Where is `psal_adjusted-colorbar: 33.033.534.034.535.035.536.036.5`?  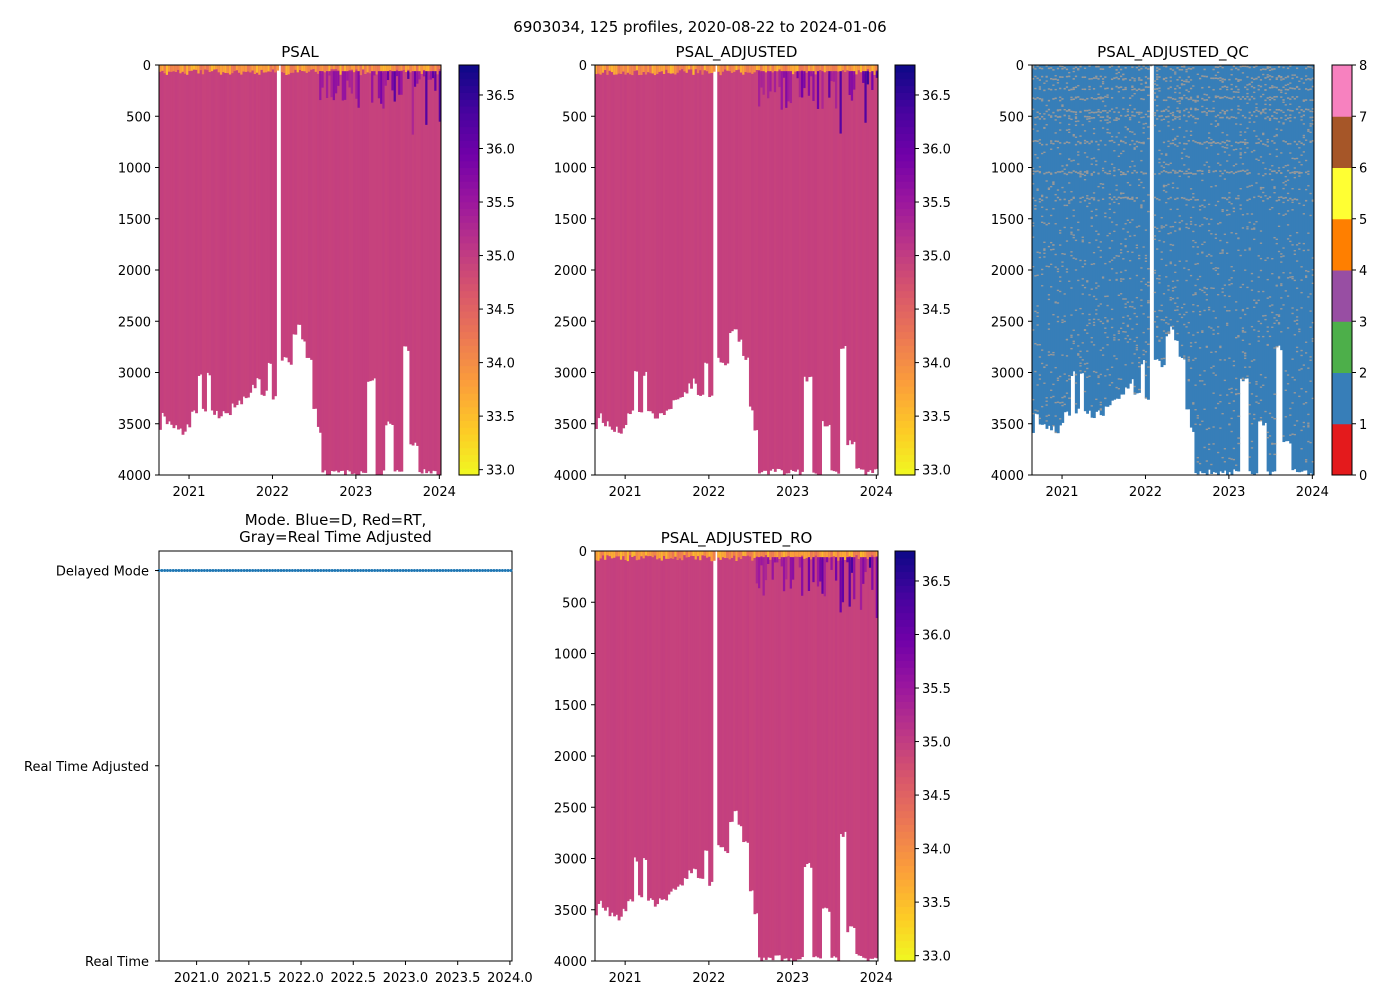
psal_adjusted-colorbar: 33.033.534.034.535.035.536.036.5 is located at coordinates (922, 271).